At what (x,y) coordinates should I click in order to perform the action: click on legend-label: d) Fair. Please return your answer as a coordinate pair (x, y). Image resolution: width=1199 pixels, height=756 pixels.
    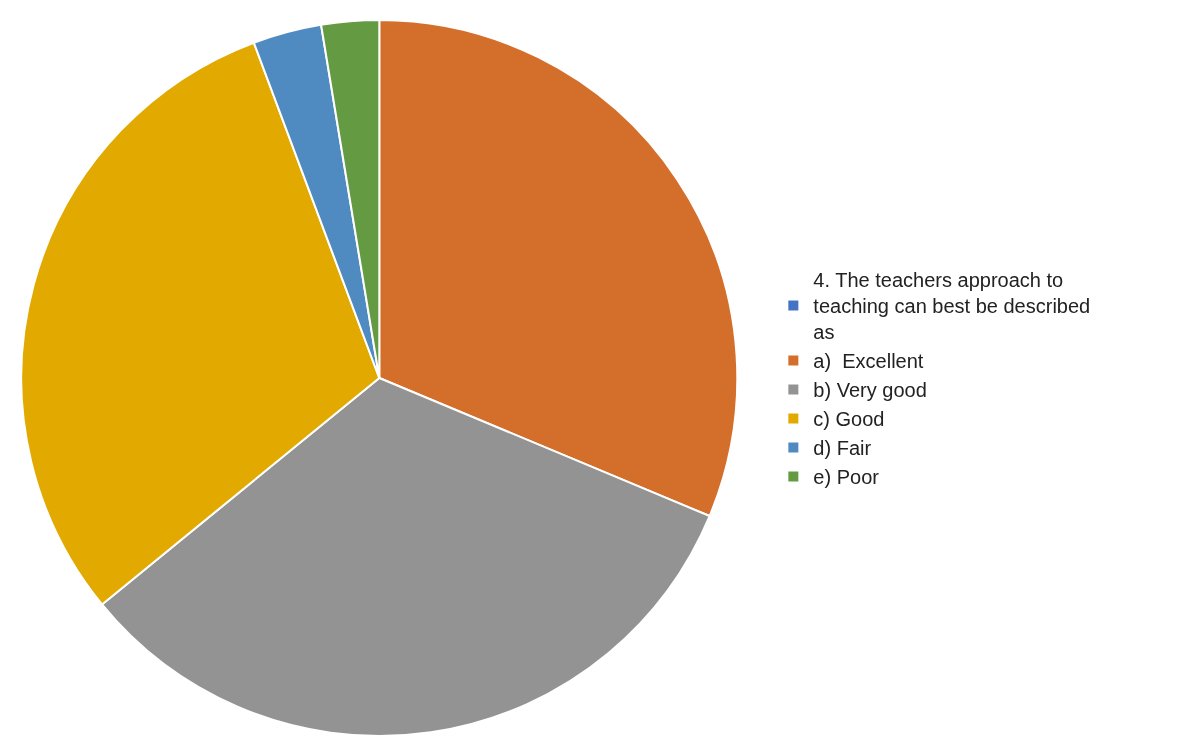
    Looking at the image, I should click on (842, 448).